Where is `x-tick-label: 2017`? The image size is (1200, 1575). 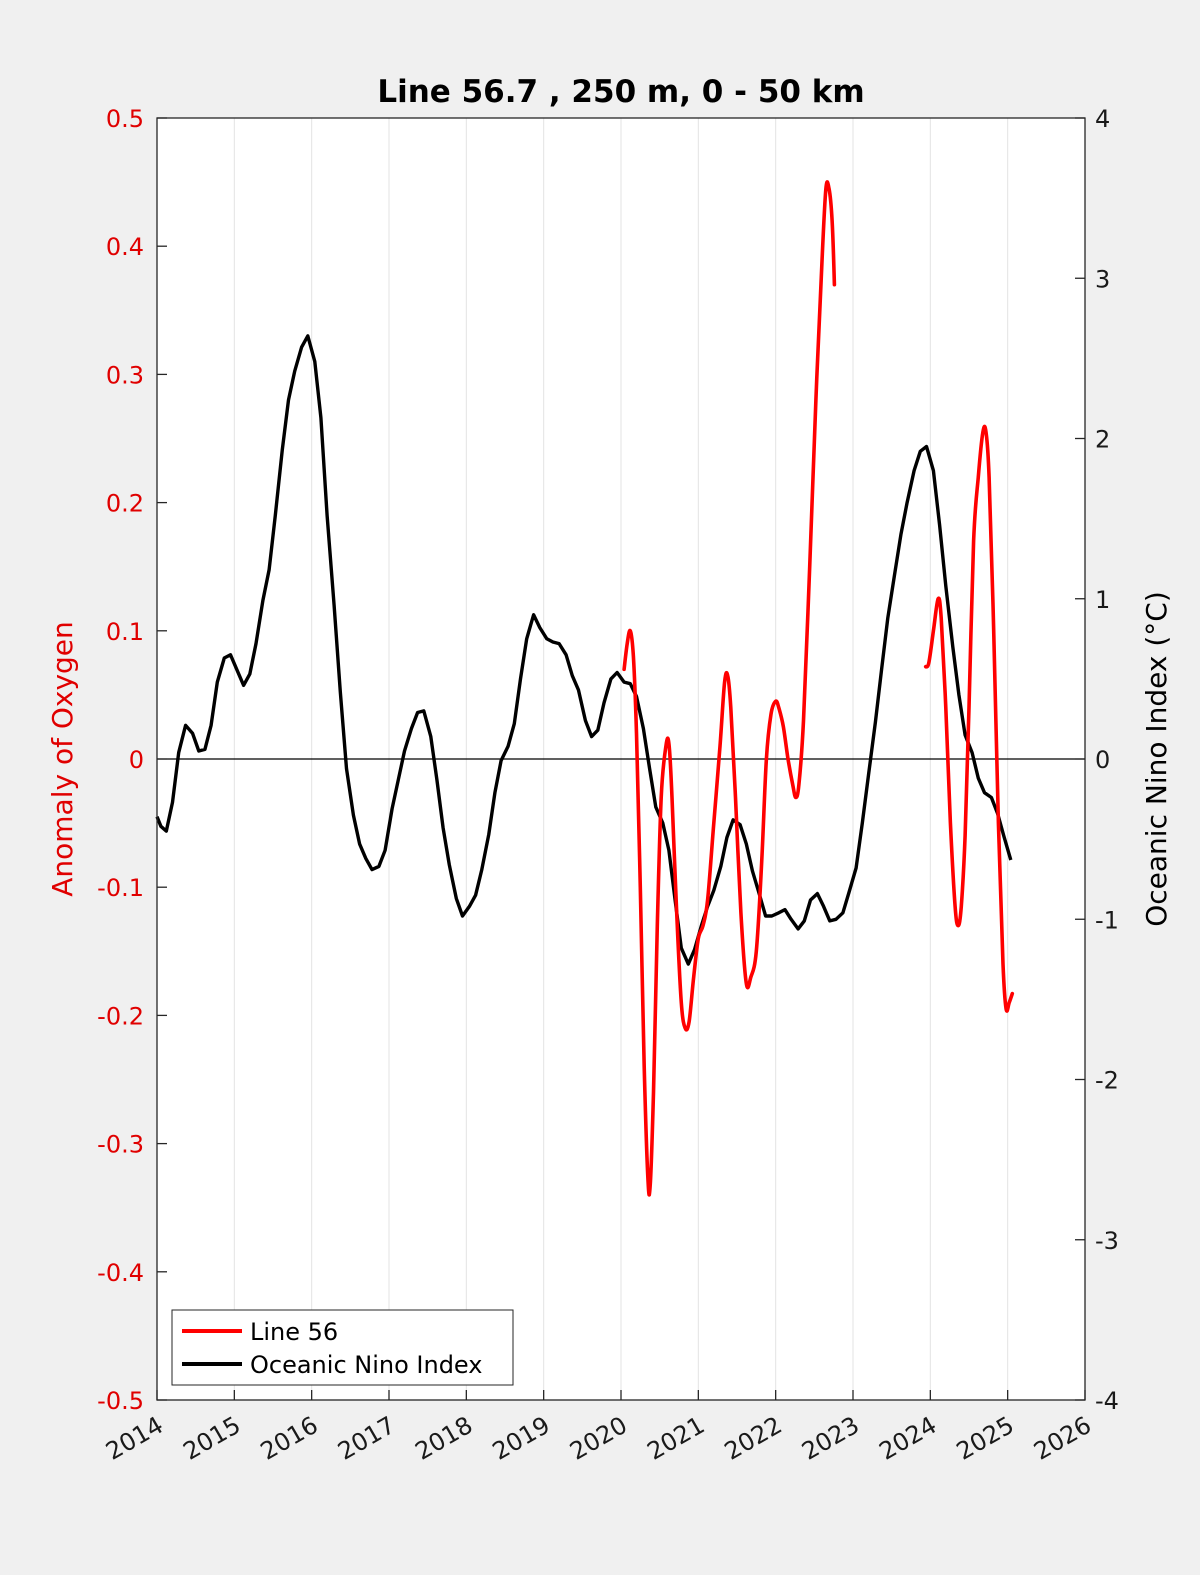 x-tick-label: 2017 is located at coordinates (366, 1438).